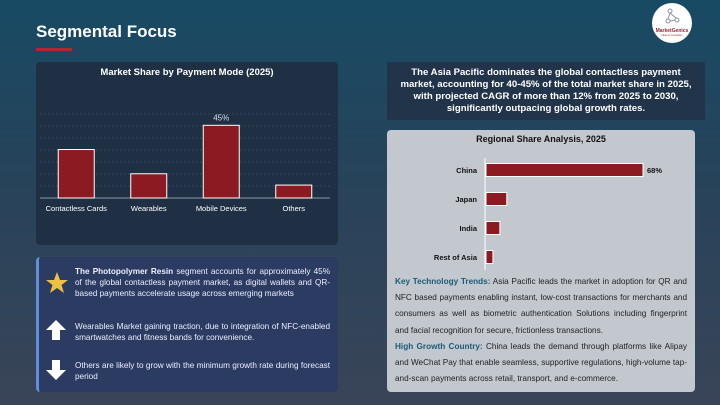 The image size is (720, 405). Describe the element at coordinates (221, 117) in the screenshot. I see `data-label: 45%` at that location.